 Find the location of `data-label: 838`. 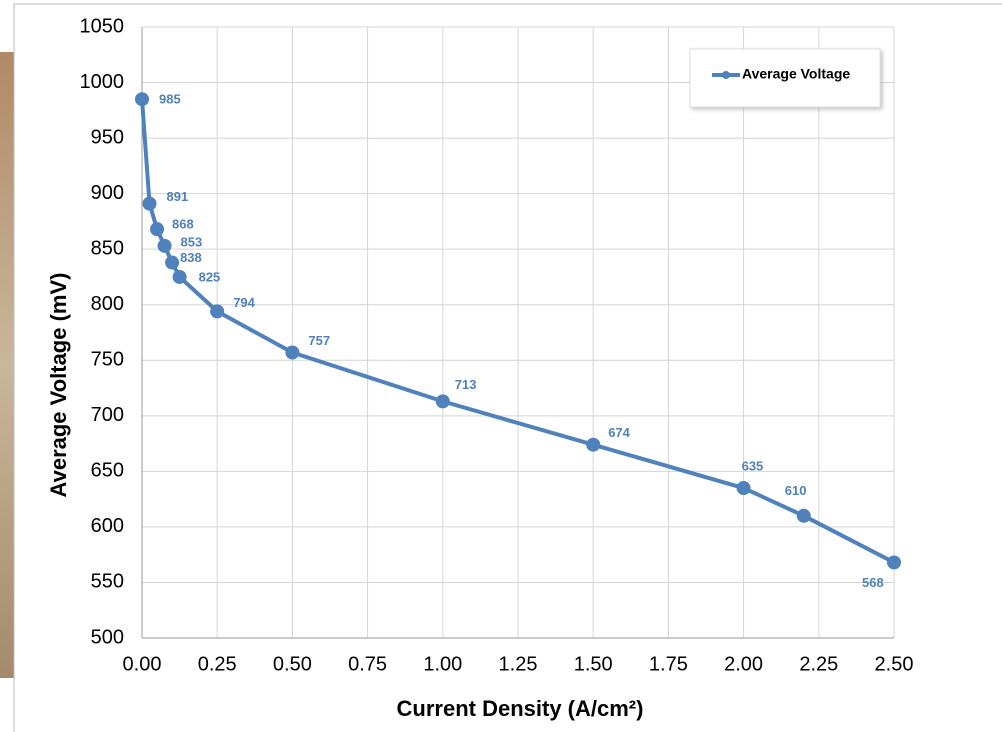

data-label: 838 is located at coordinates (191, 257).